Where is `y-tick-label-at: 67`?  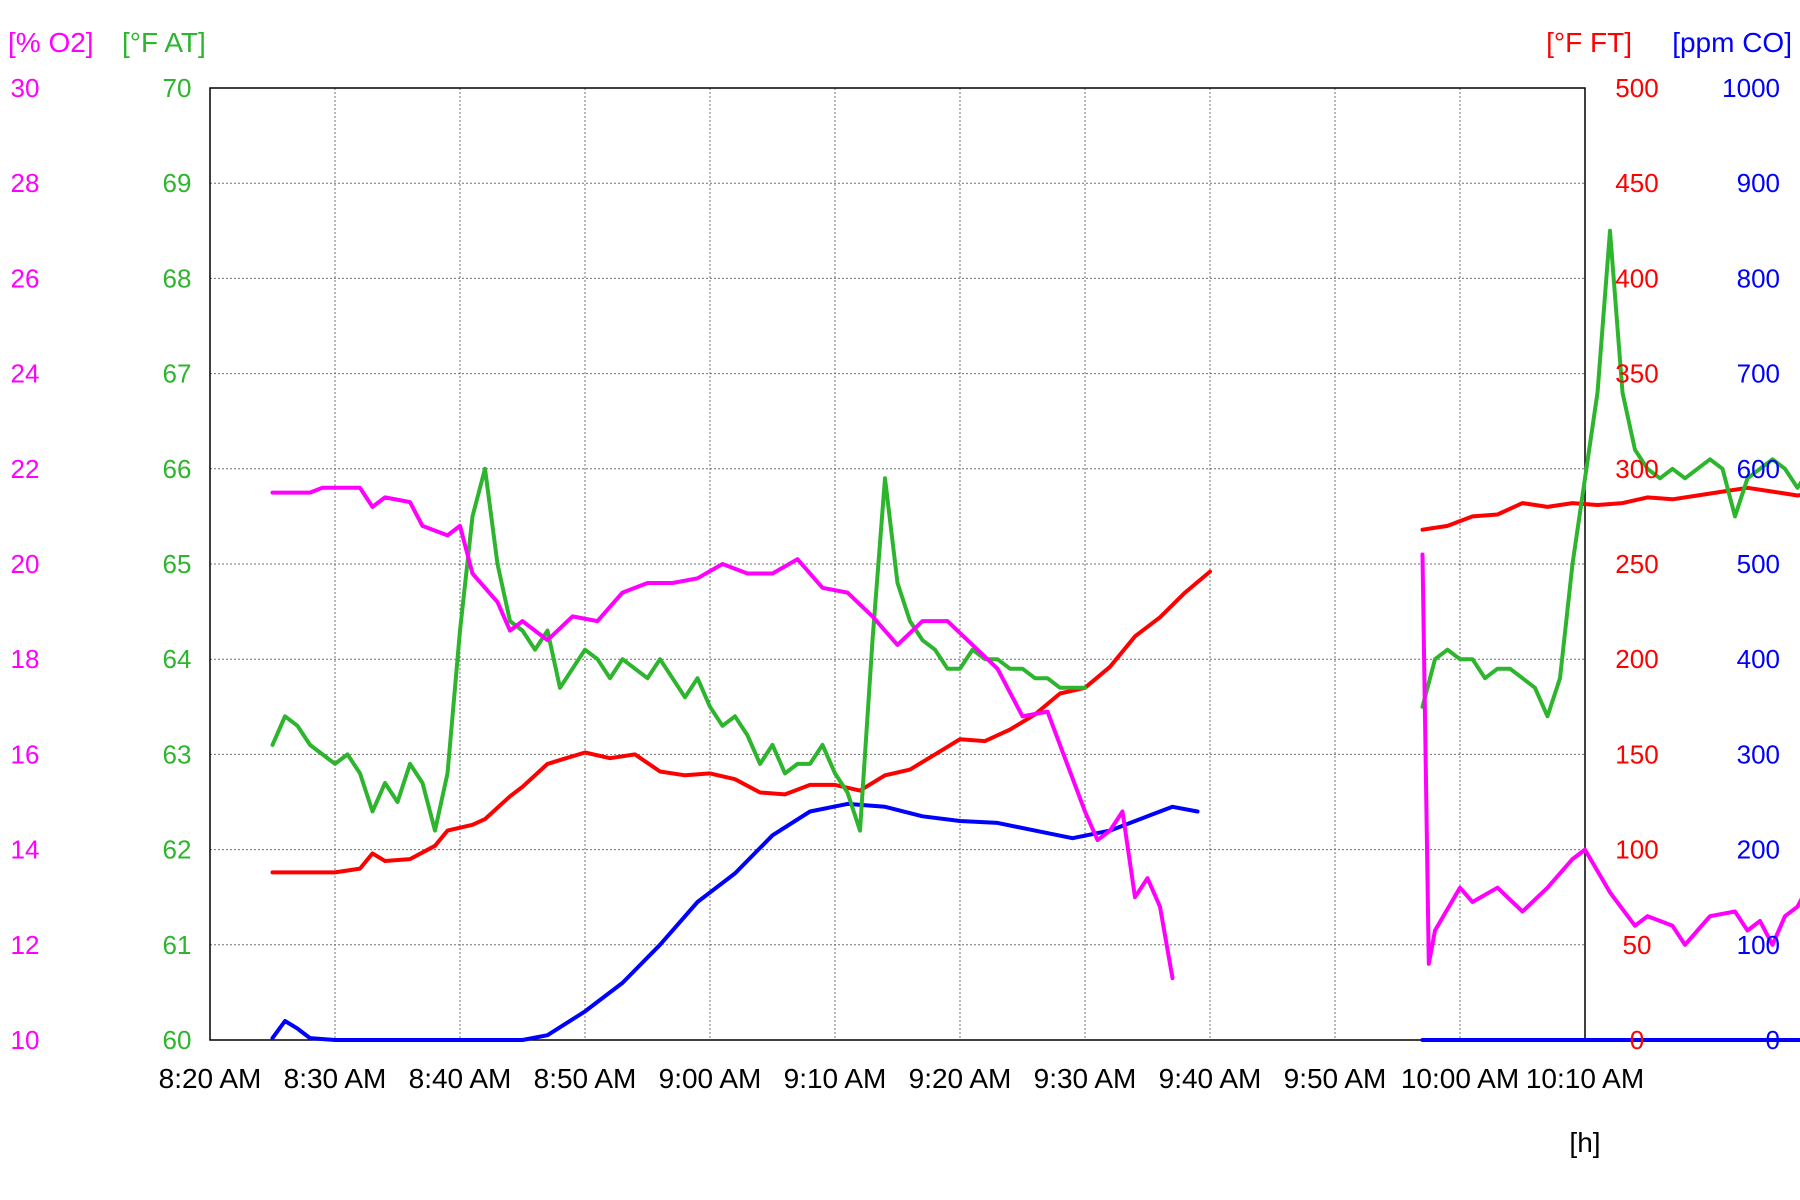
y-tick-label-at: 67 is located at coordinates (177, 374).